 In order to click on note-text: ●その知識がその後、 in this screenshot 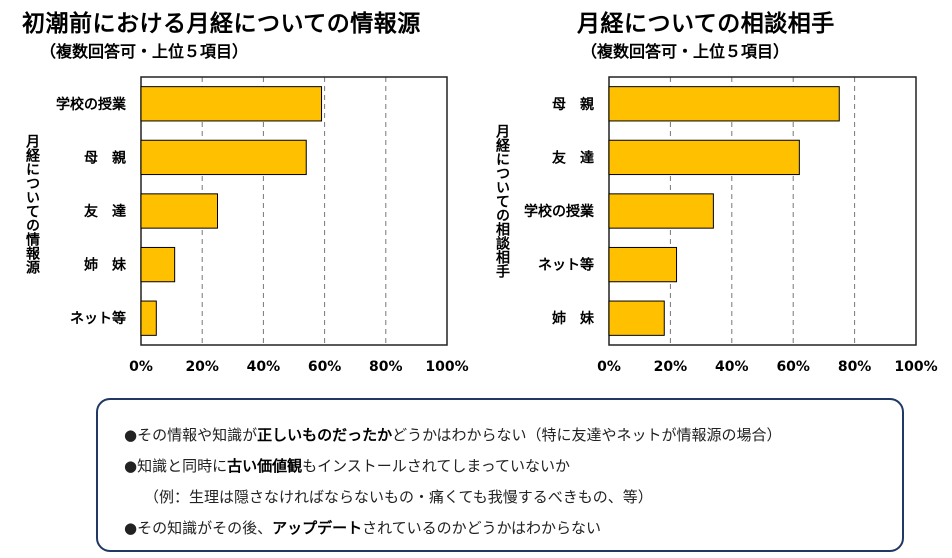, I will do `click(198, 528)`.